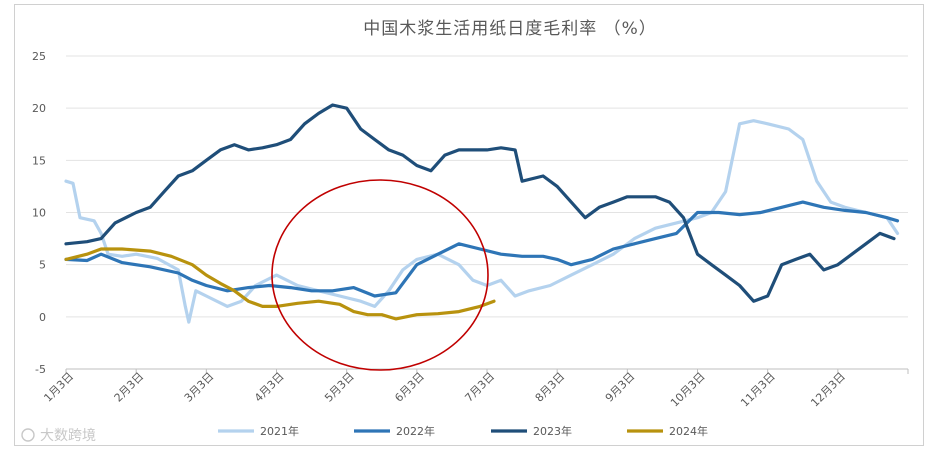 The width and height of the screenshot is (936, 454). Describe the element at coordinates (68, 436) in the screenshot. I see `watermark-text: 大数跨境` at that location.